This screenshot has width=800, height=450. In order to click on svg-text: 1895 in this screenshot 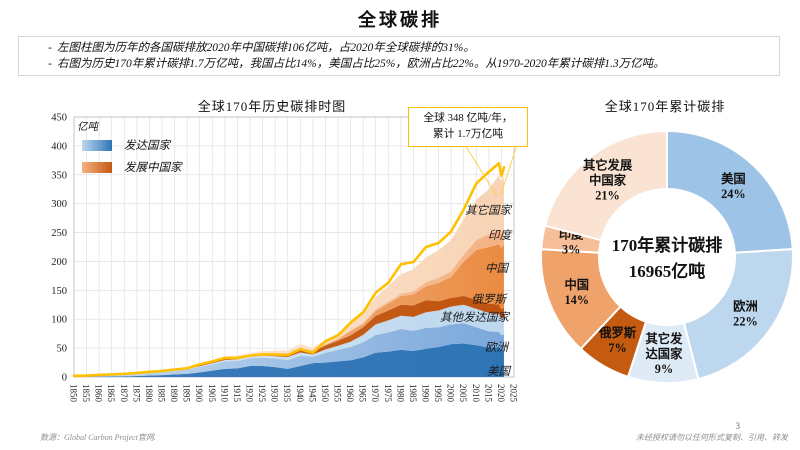, I will do `click(187, 393)`.